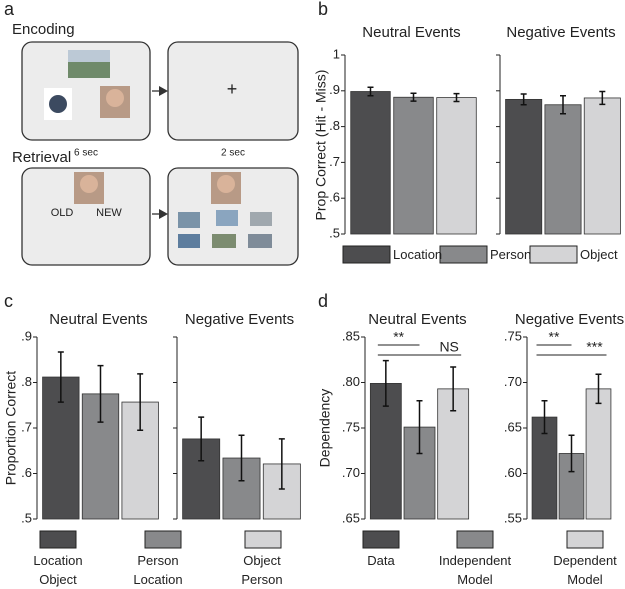 Image resolution: width=625 pixels, height=589 pixels. I want to click on panel-label: d, so click(323, 301).